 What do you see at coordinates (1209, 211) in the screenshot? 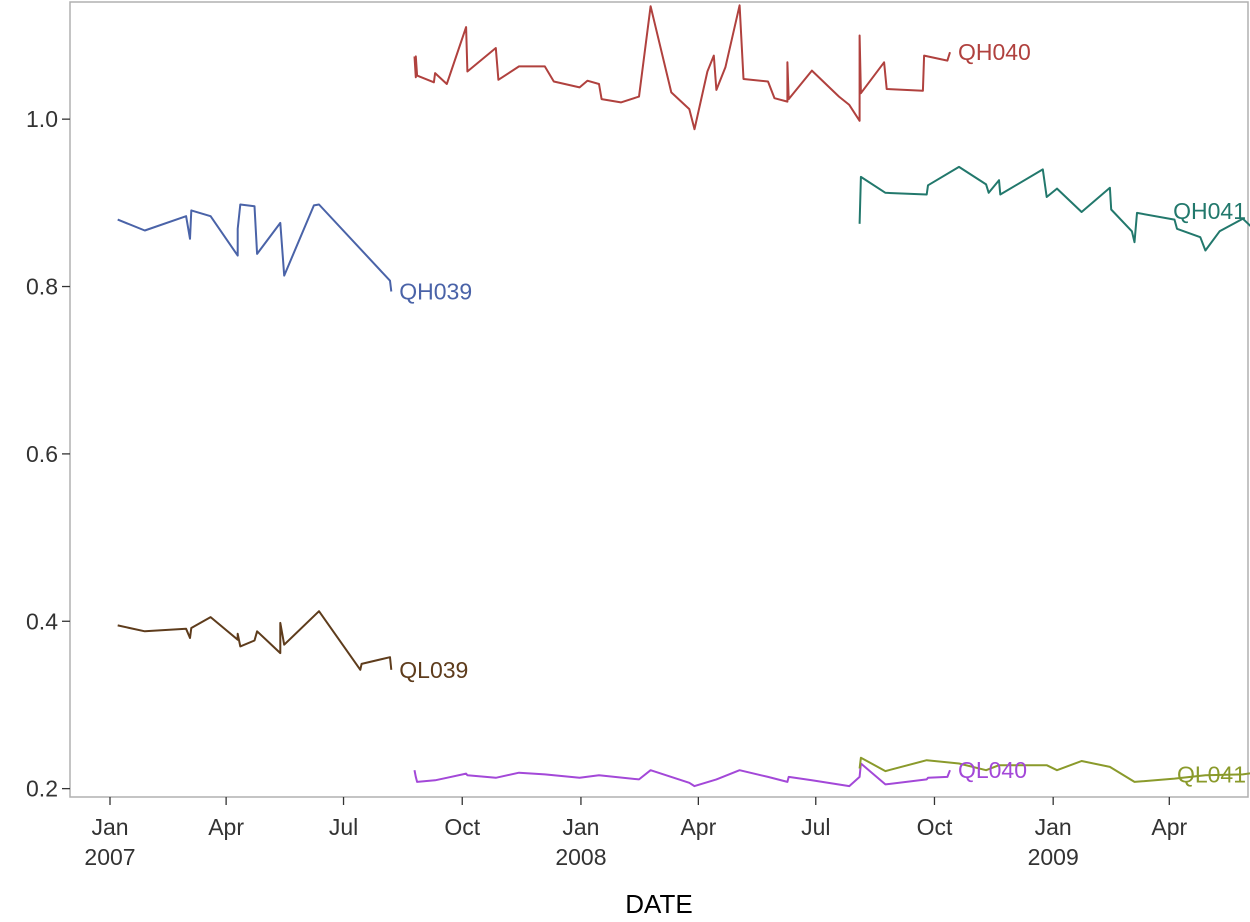
I see `series-label-qh041: QH041` at bounding box center [1209, 211].